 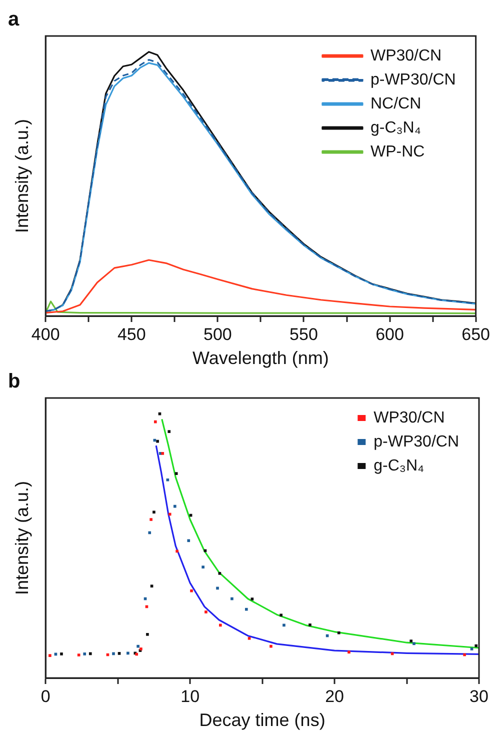 I want to click on legend-label: NC/CN, so click(x=396, y=103).